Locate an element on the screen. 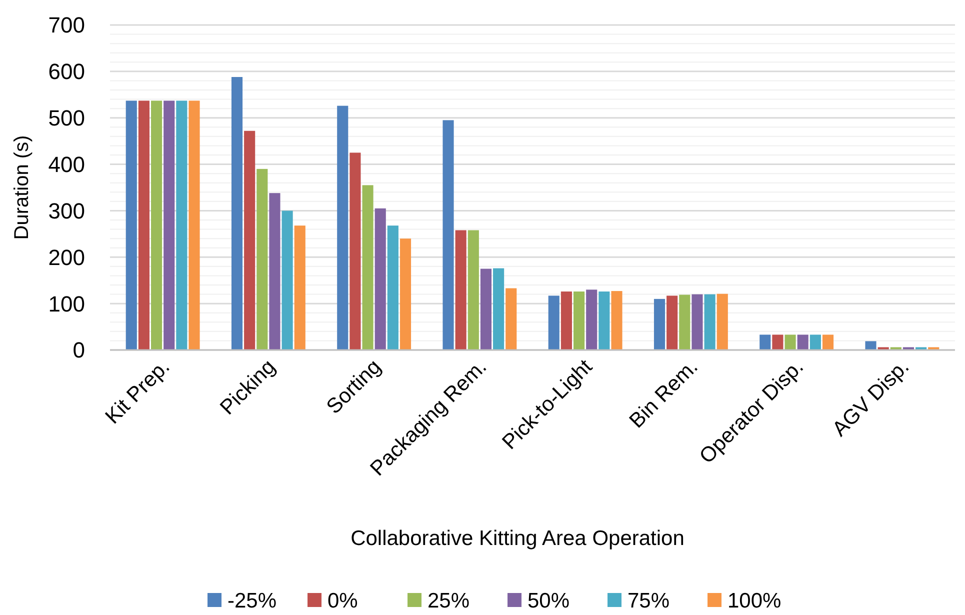 The height and width of the screenshot is (615, 965). y-tick-label: 0 is located at coordinates (78, 350).